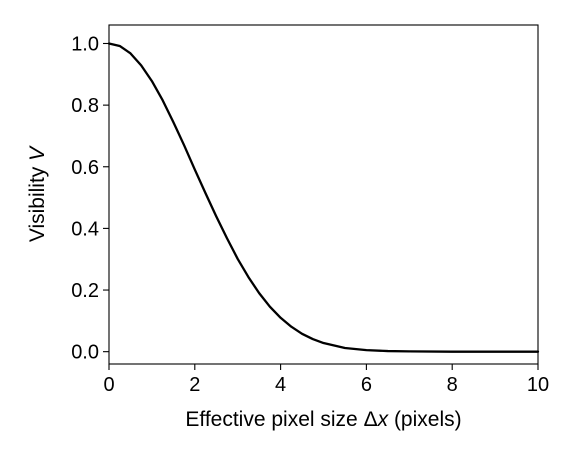 This screenshot has height=470, width=581. I want to click on x-axis-ticks: 0 2 4 6 8 10, so click(326, 380).